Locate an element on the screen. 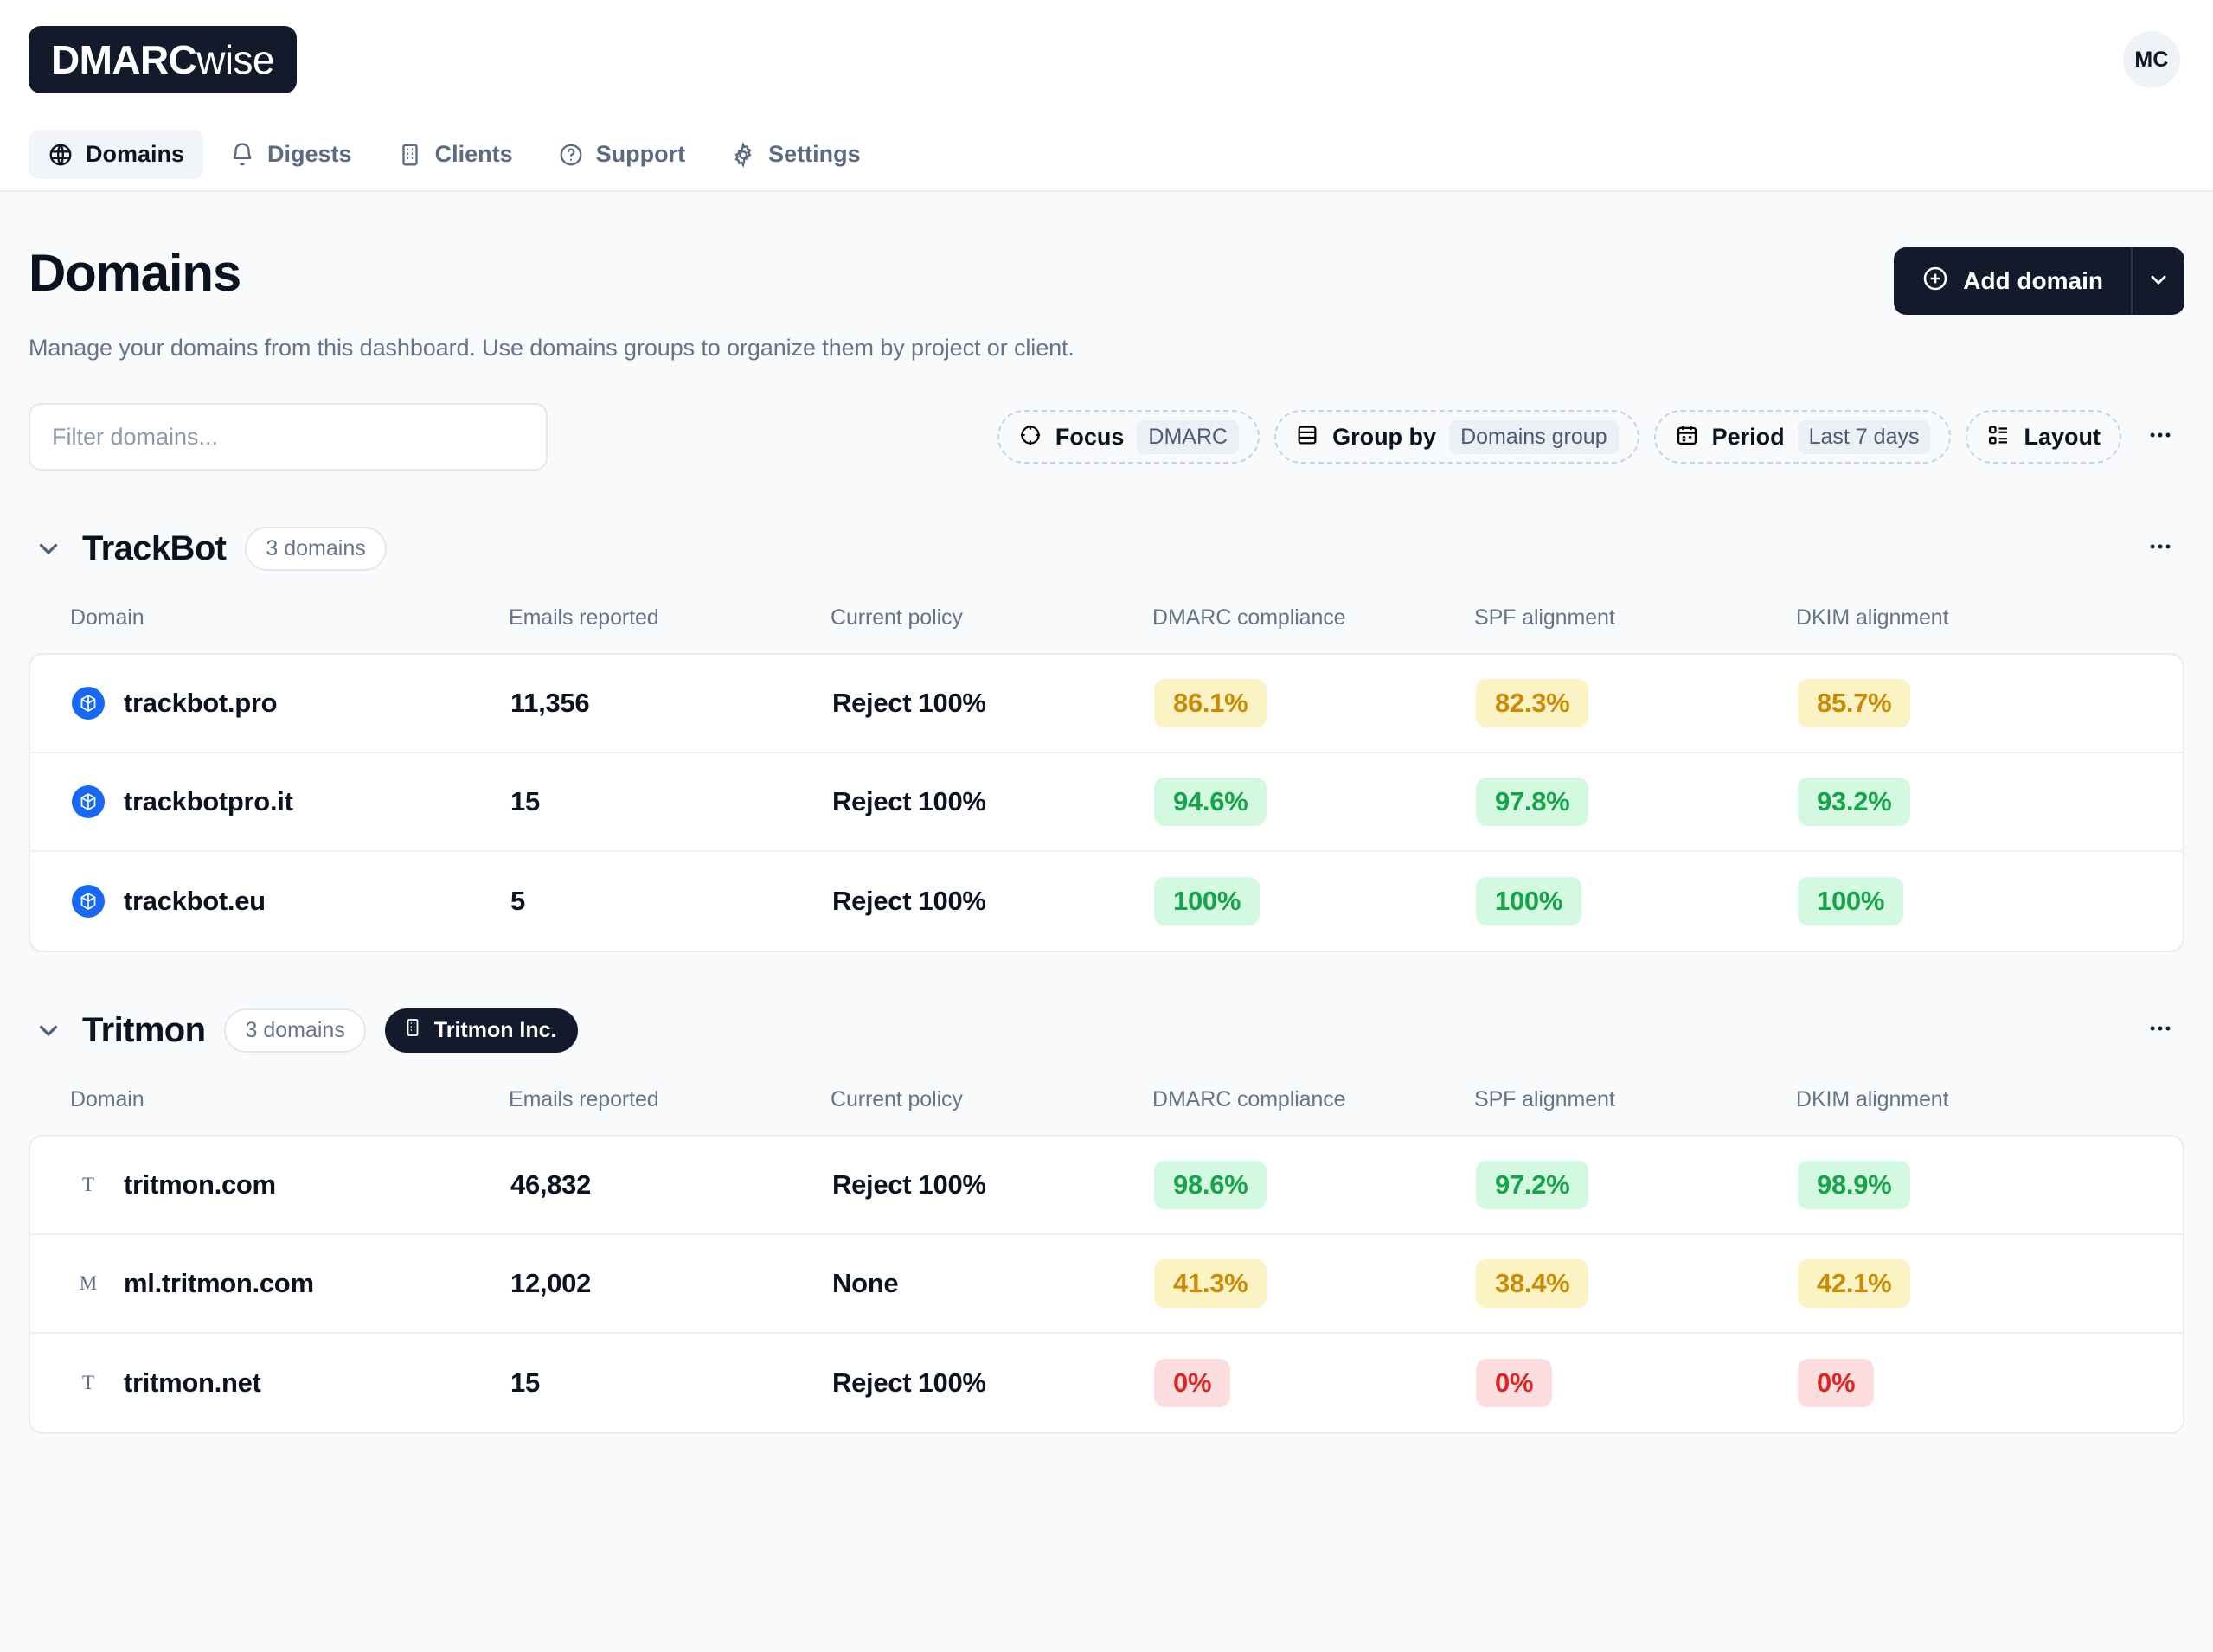  add-domain-label: Add domain is located at coordinates (2033, 280).